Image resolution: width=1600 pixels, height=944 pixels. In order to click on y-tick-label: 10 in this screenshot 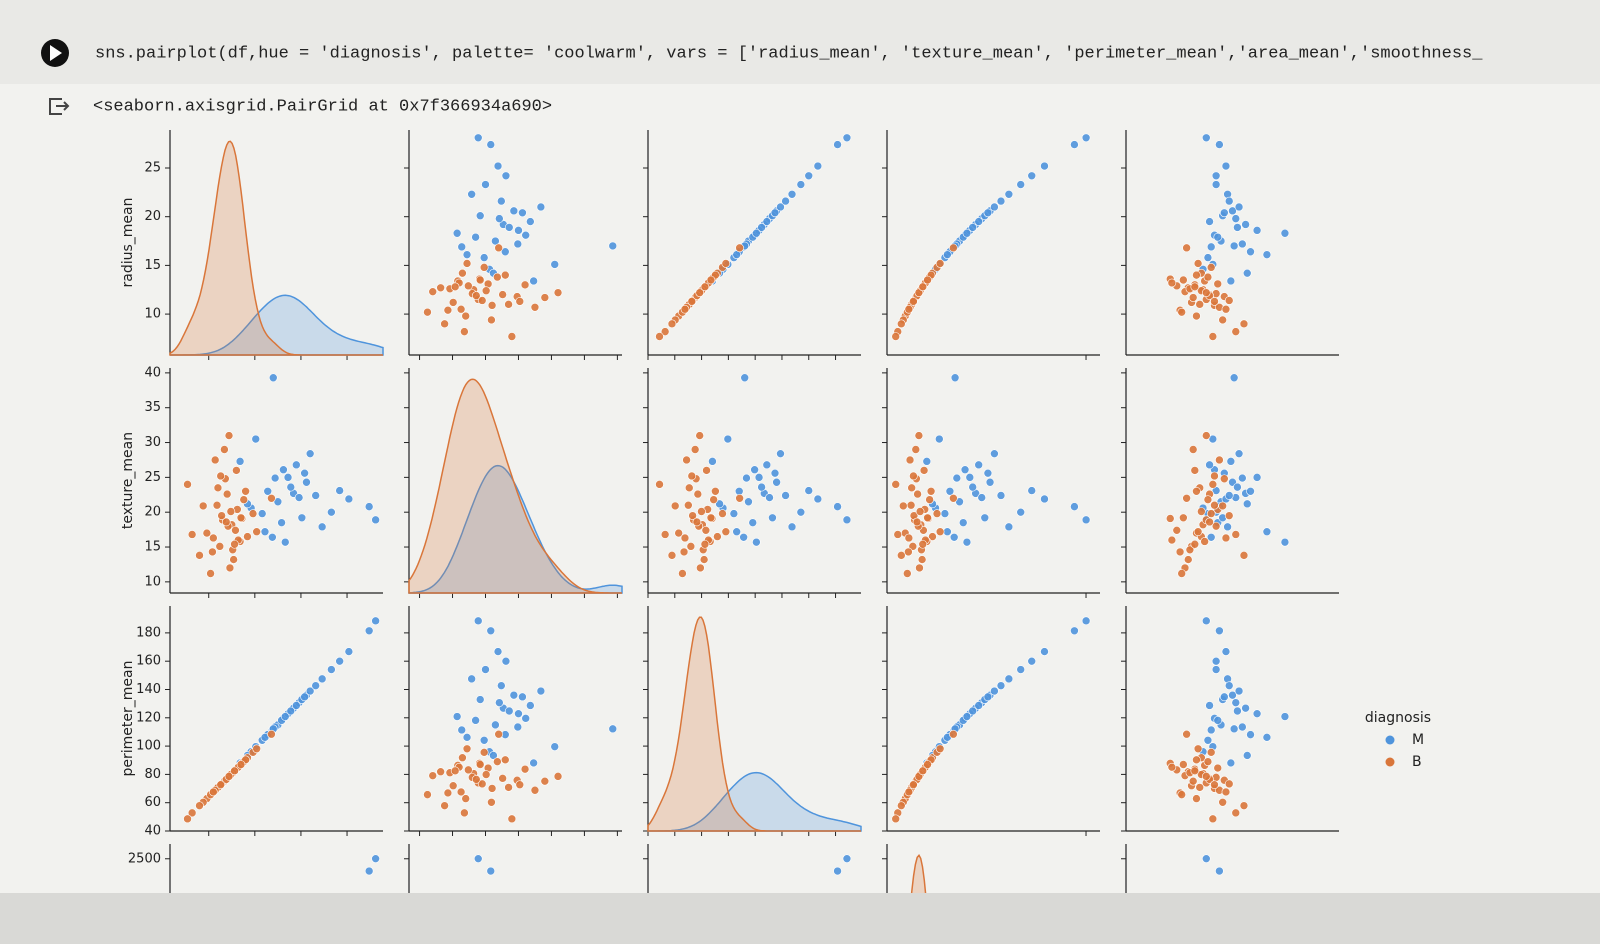, I will do `click(152, 314)`.